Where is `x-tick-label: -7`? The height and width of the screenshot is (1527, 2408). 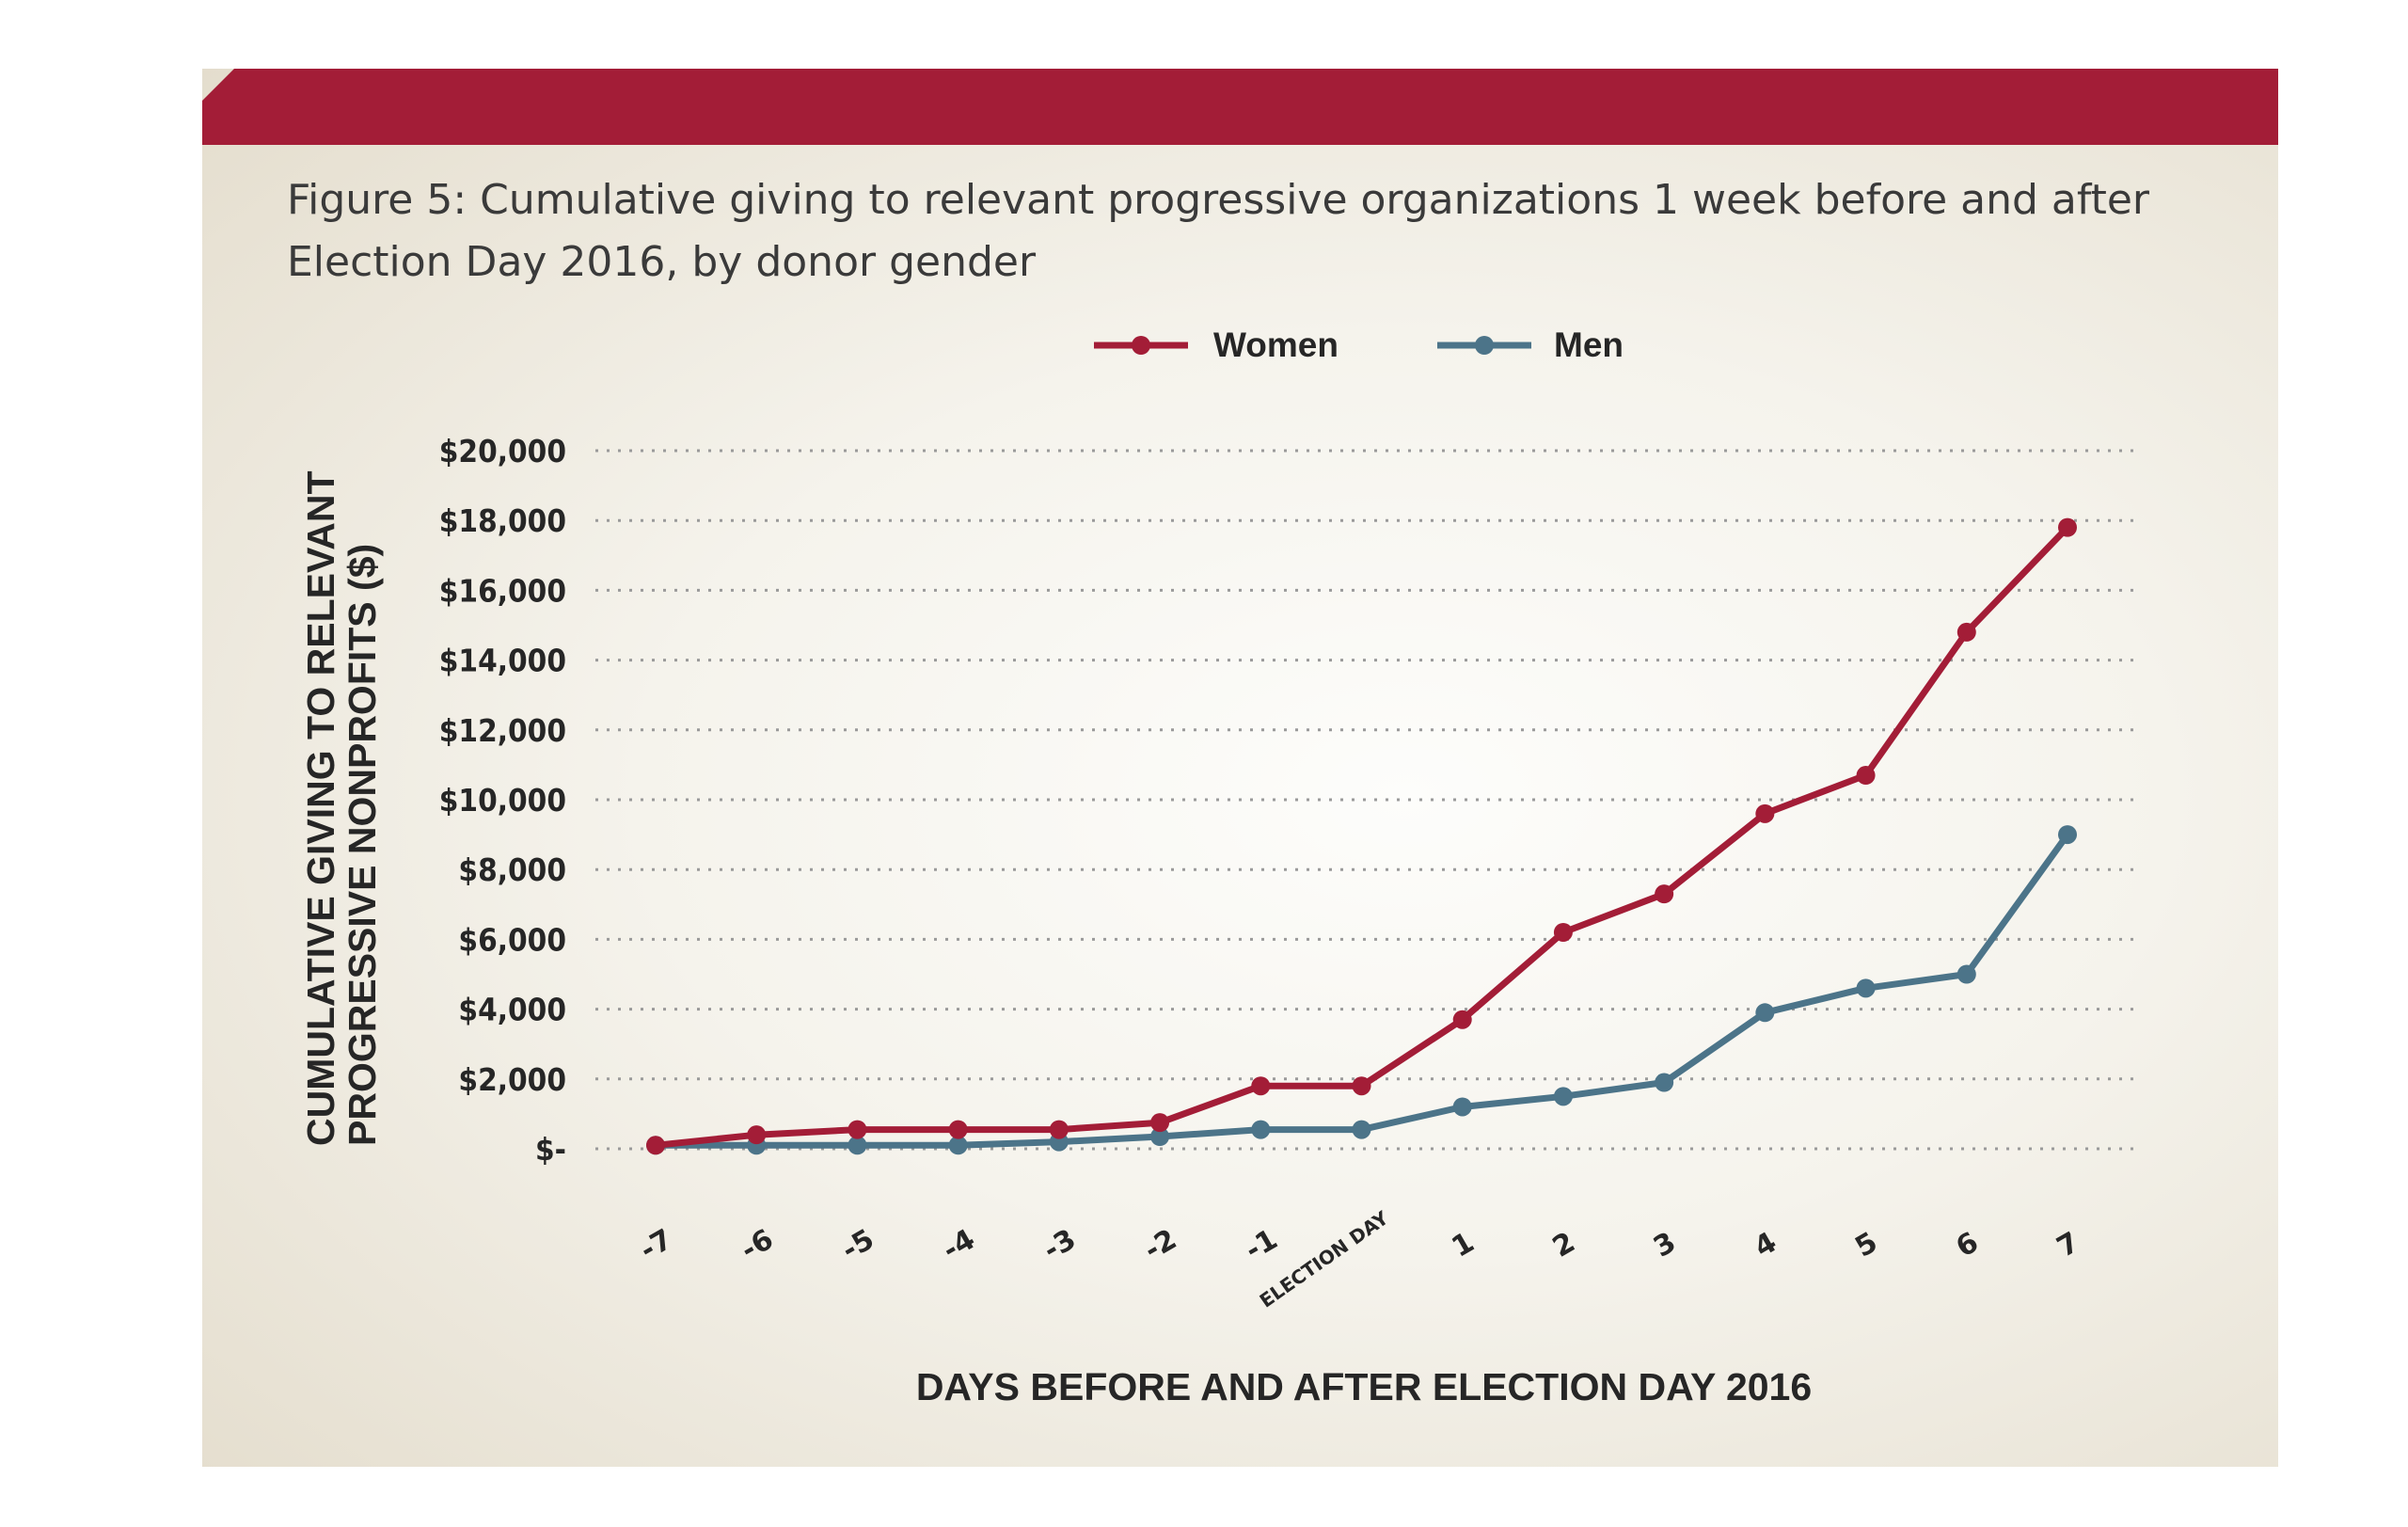 x-tick-label: -7 is located at coordinates (656, 1245).